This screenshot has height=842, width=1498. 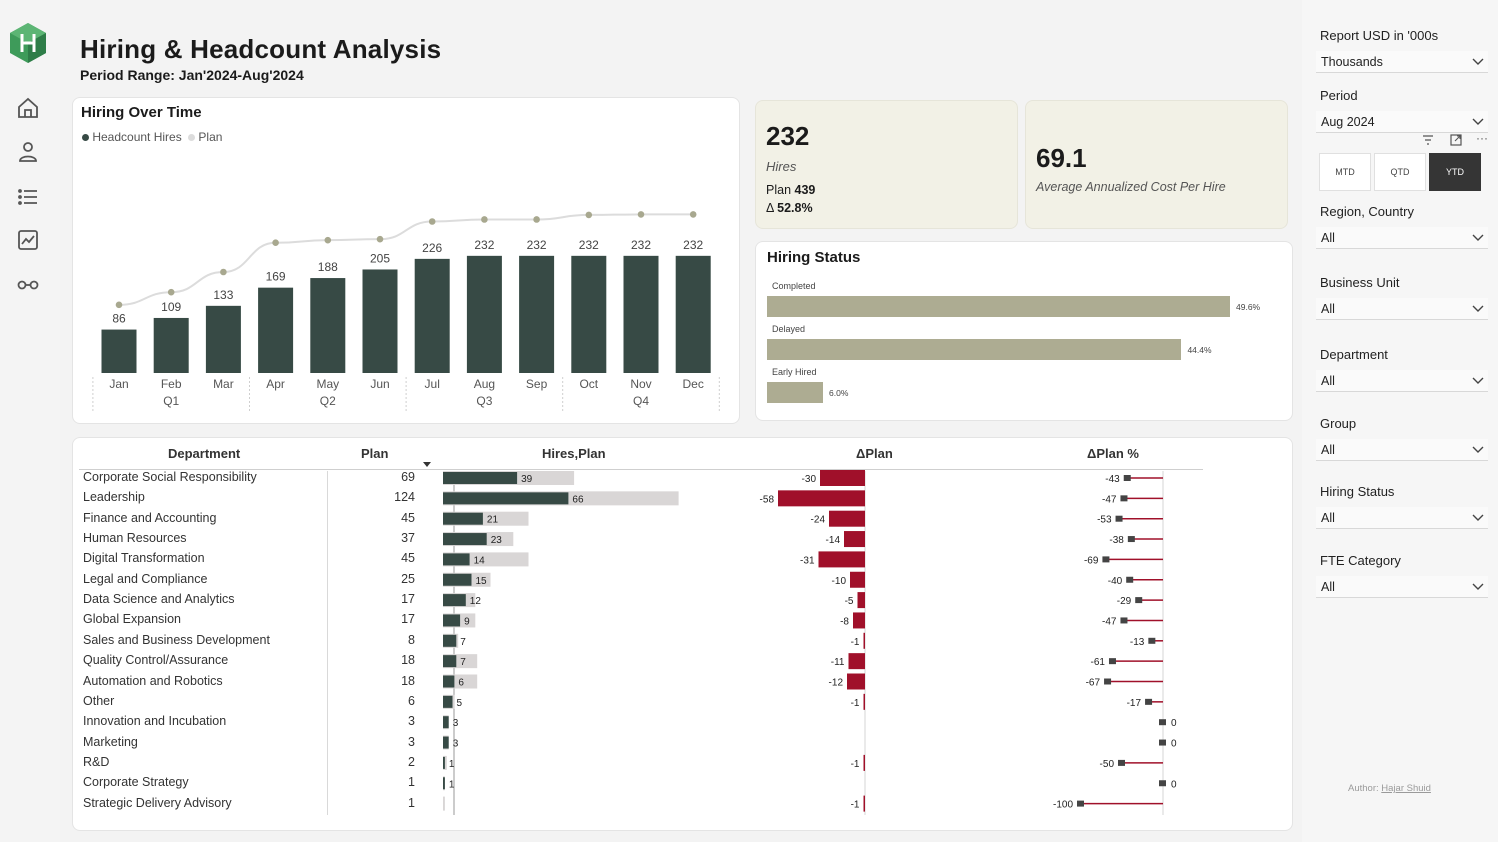 What do you see at coordinates (408, 538) in the screenshot?
I see `plan-cell: 37` at bounding box center [408, 538].